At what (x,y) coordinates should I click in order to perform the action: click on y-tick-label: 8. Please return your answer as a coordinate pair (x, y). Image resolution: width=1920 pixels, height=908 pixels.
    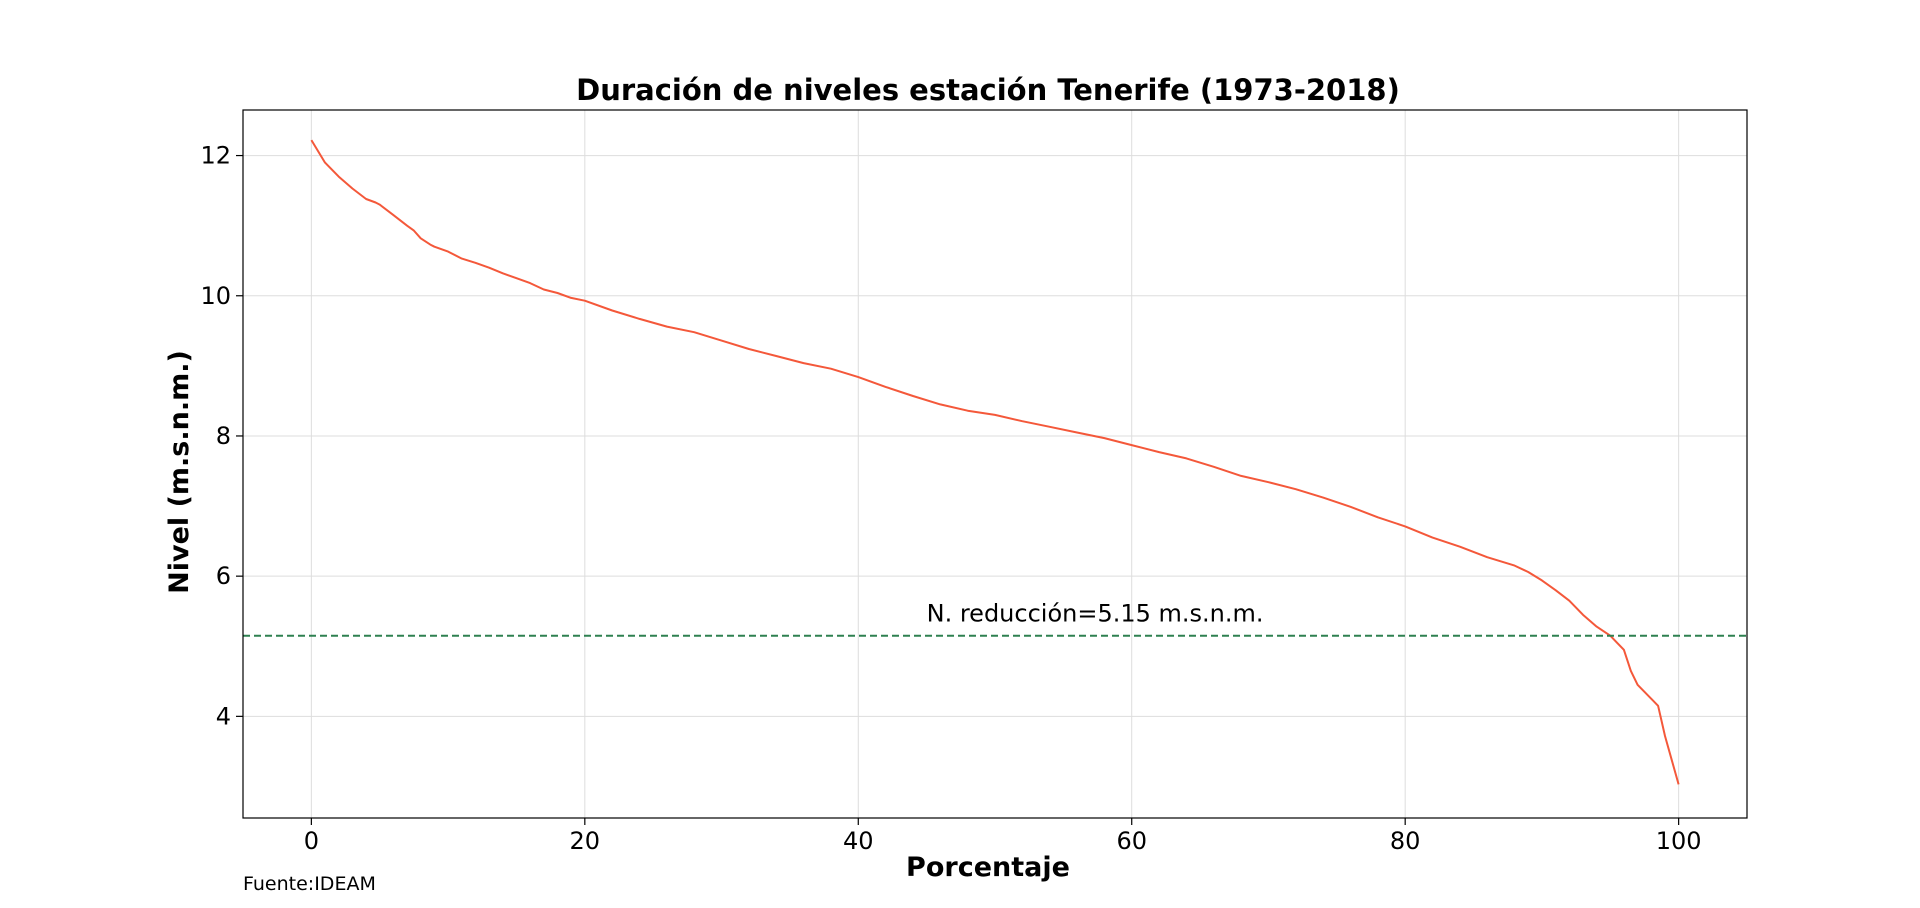
    Looking at the image, I should click on (223, 436).